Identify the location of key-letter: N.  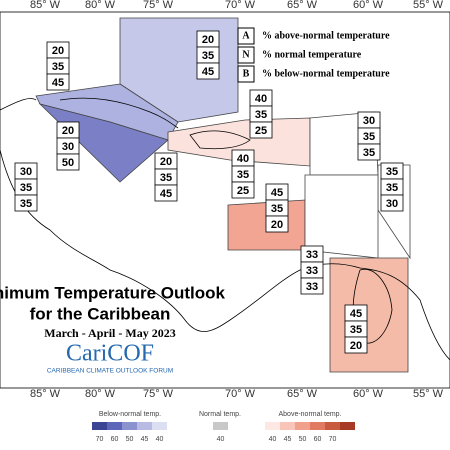
(246, 54).